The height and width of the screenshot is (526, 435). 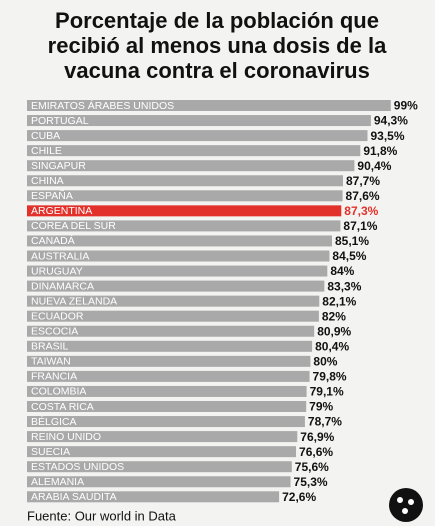 What do you see at coordinates (334, 331) in the screenshot?
I see `value-label: 80,9%` at bounding box center [334, 331].